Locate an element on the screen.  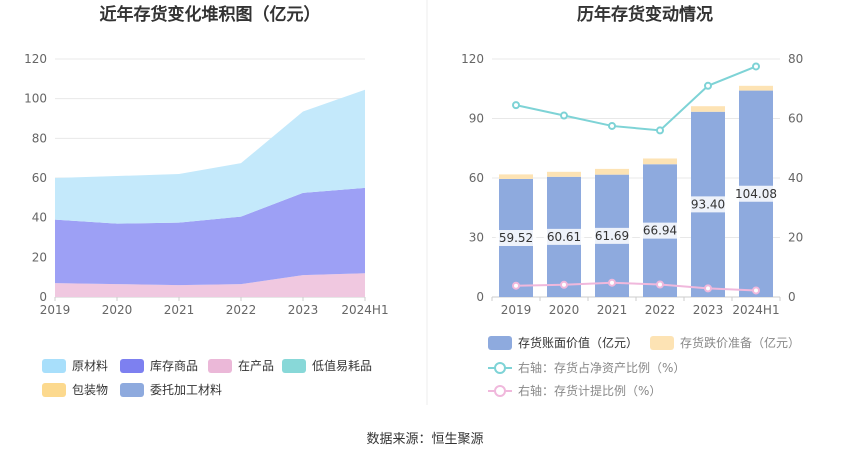
legend-label: 右轴：存货计提比例（%） is located at coordinates (589, 390).